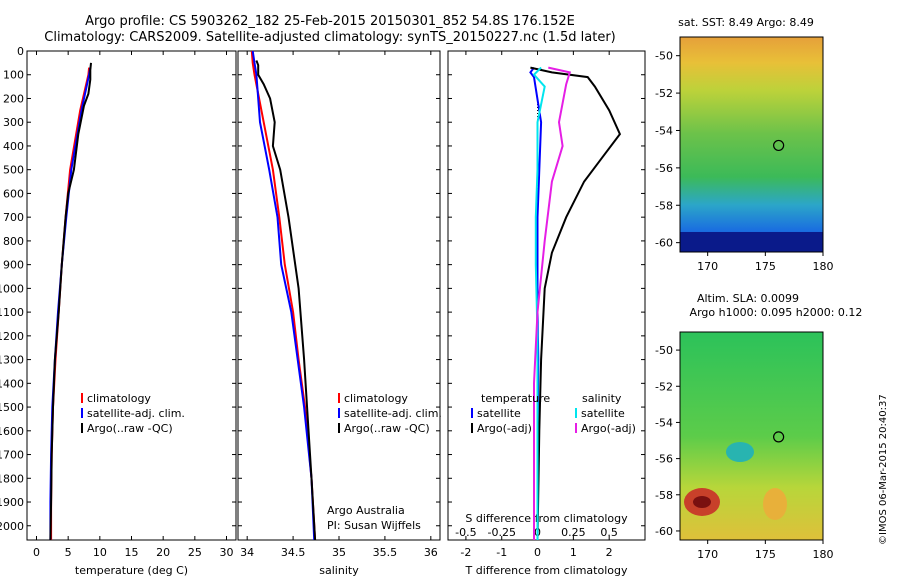 The height and width of the screenshot is (580, 900). I want to click on x-tick-label: 2, so click(609, 552).